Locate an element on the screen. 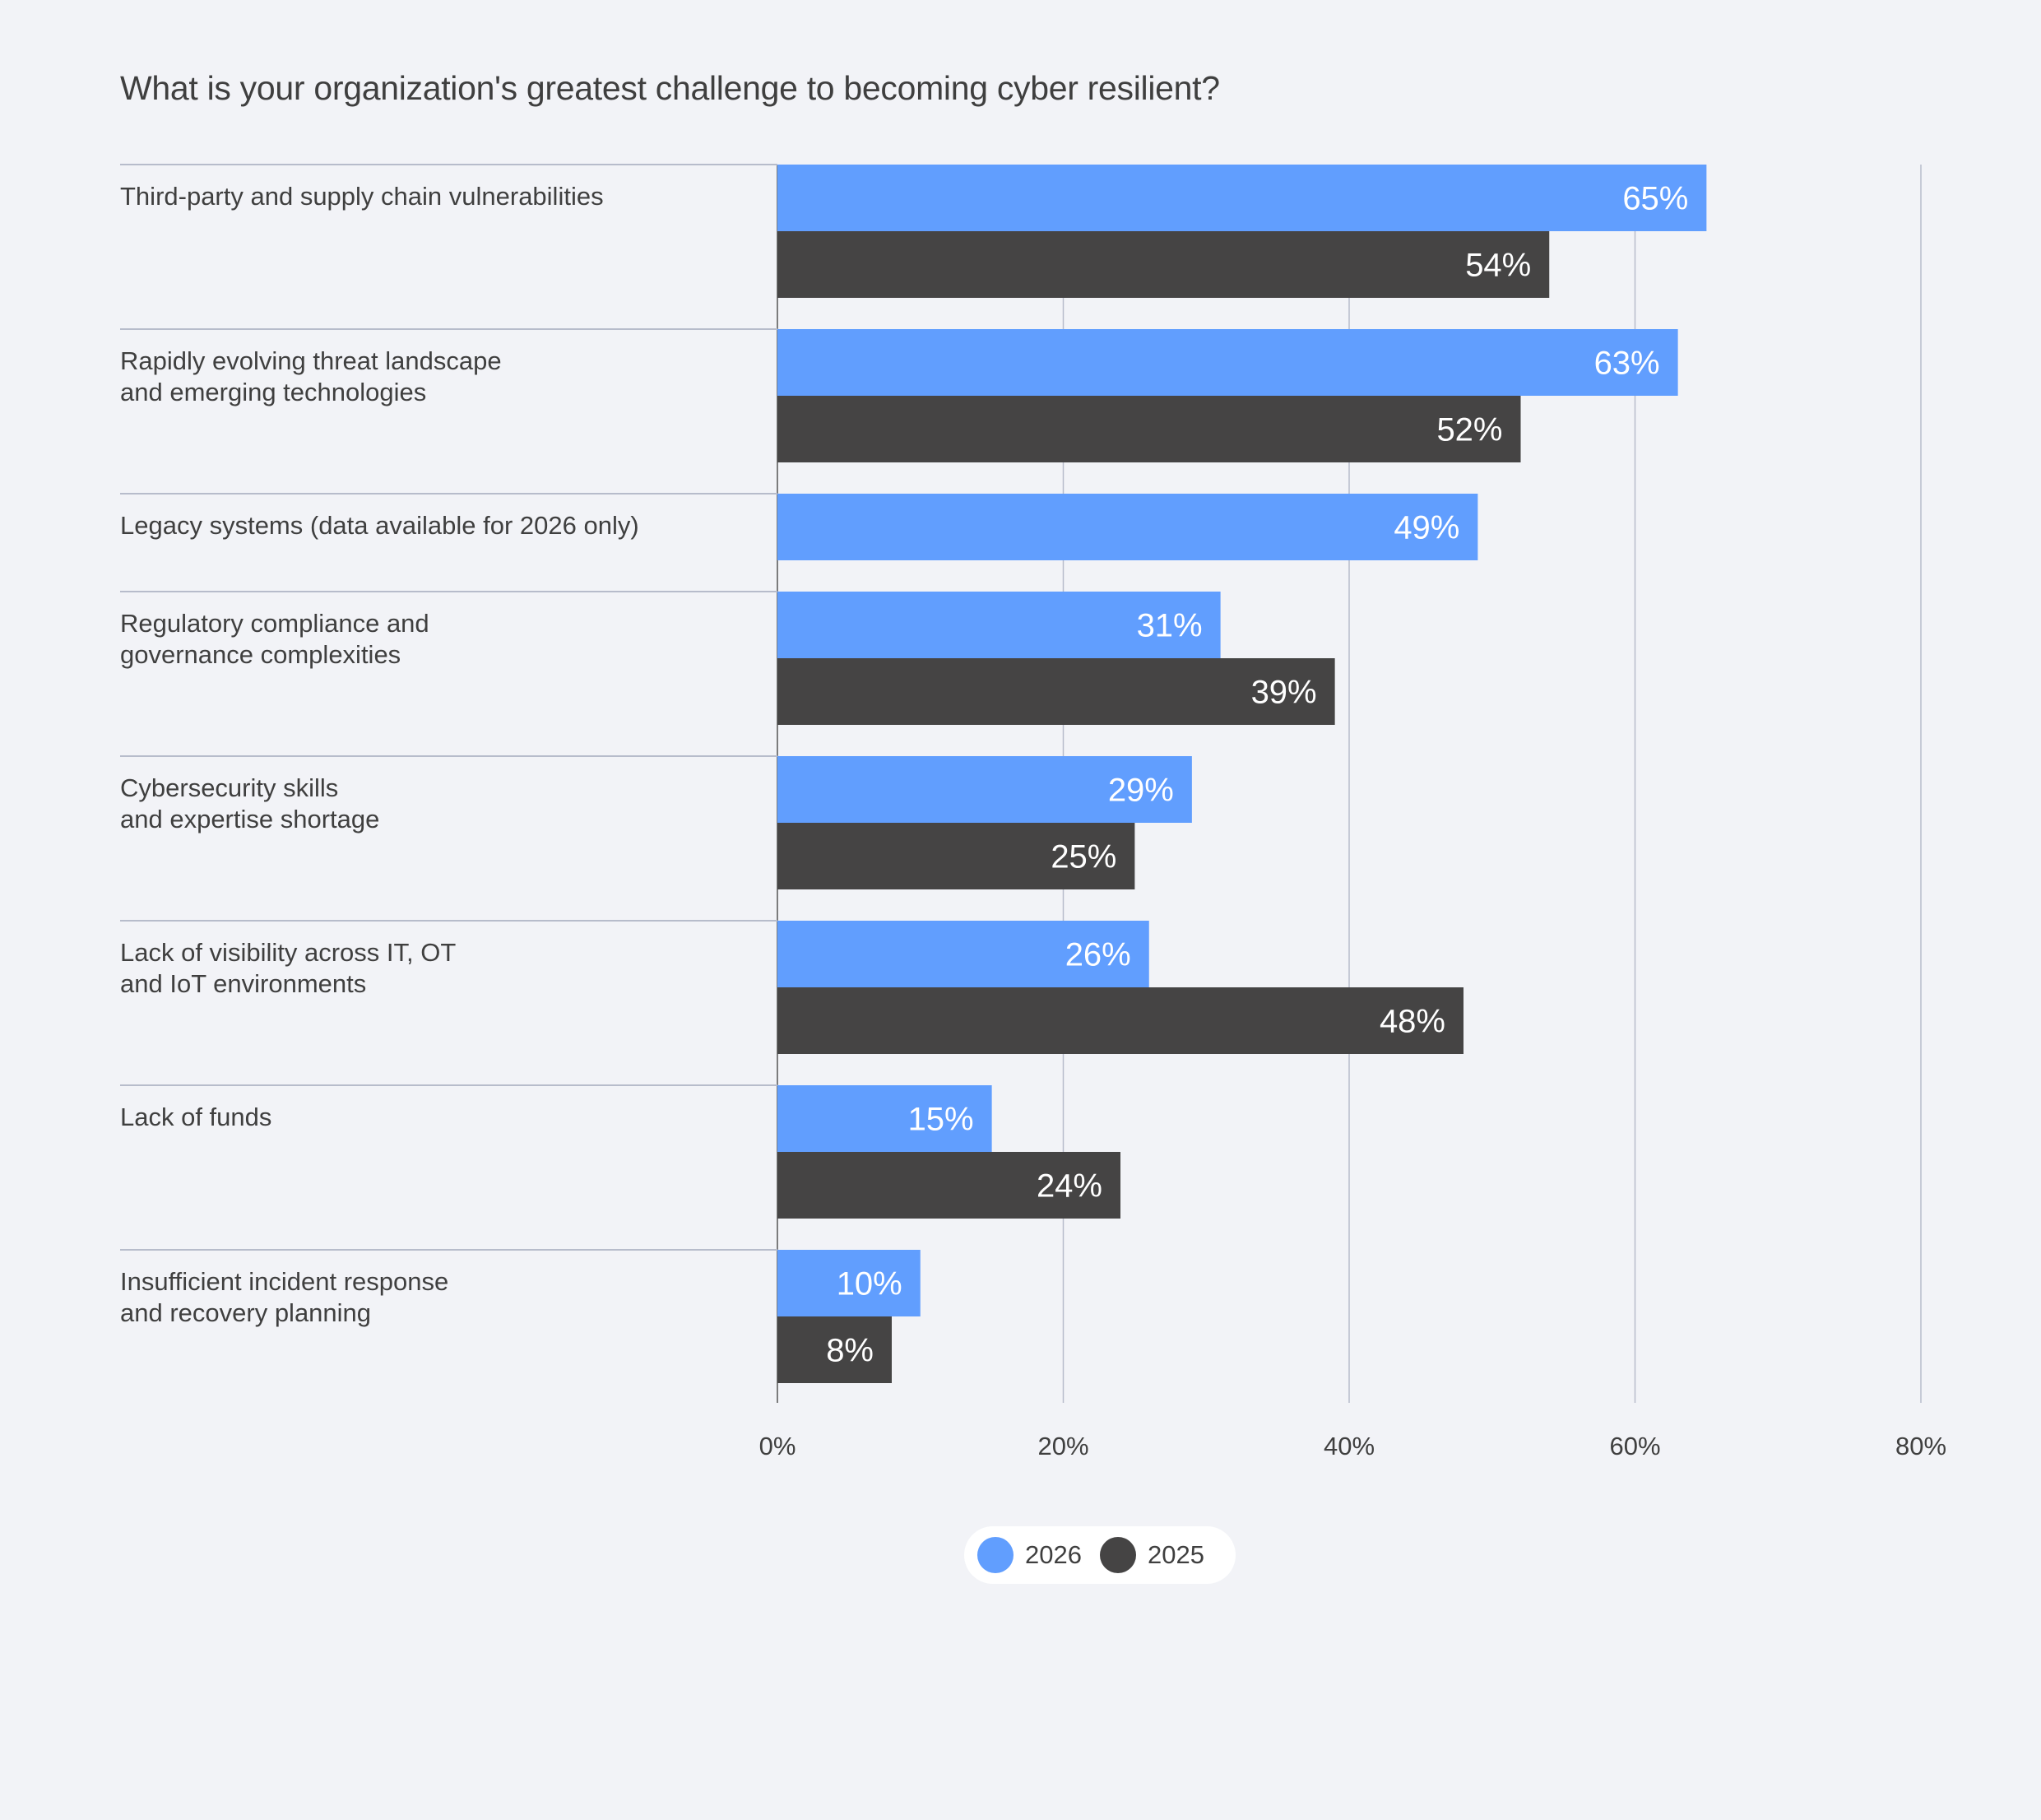 Image resolution: width=2041 pixels, height=1820 pixels. data-label-2026: 29% is located at coordinates (1141, 791).